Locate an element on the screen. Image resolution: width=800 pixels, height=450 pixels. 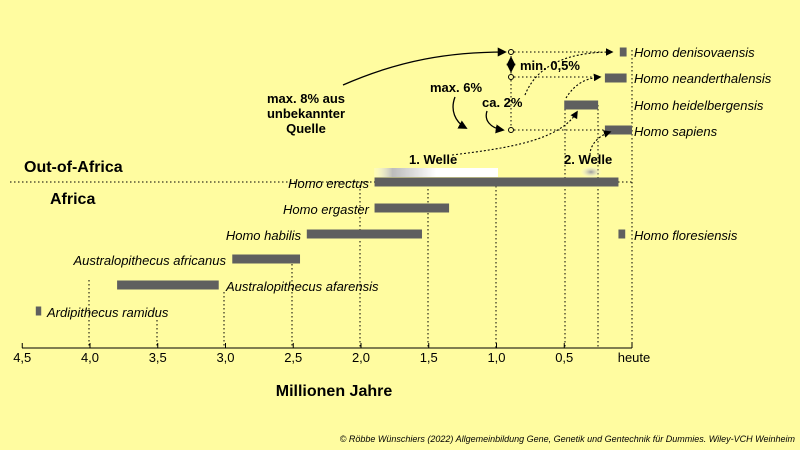
species-label-denisovaensis: Homo denisovaensis is located at coordinates (694, 52).